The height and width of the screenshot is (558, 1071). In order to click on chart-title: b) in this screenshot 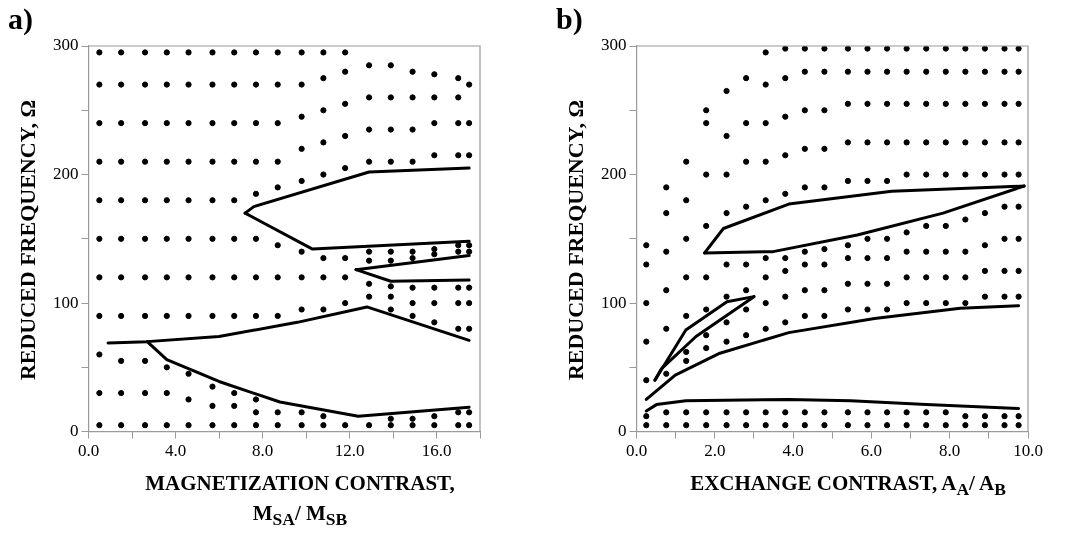, I will do `click(569, 19)`.